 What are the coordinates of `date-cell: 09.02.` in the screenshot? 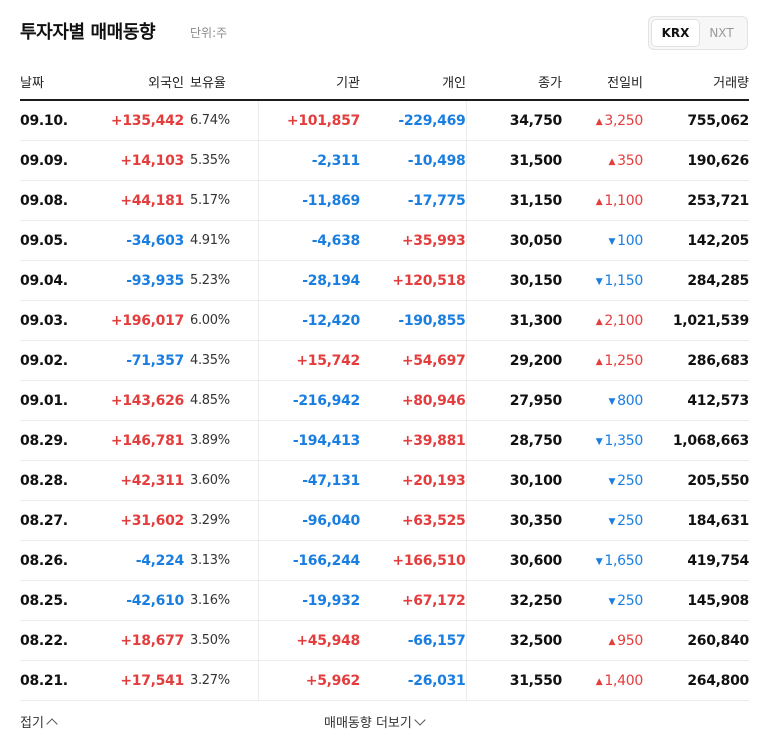 It's located at (52, 360).